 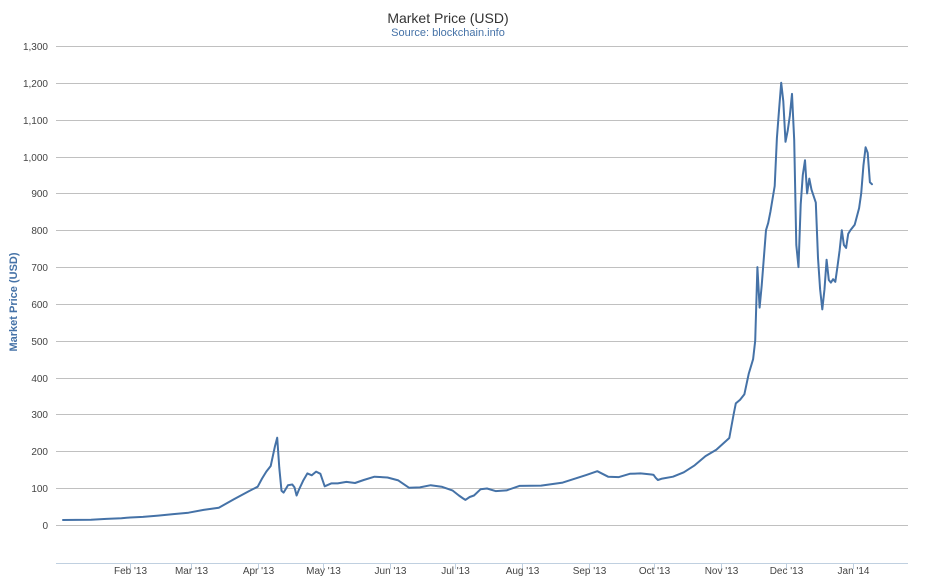 I want to click on y-tick-label: 700, so click(x=39, y=268).